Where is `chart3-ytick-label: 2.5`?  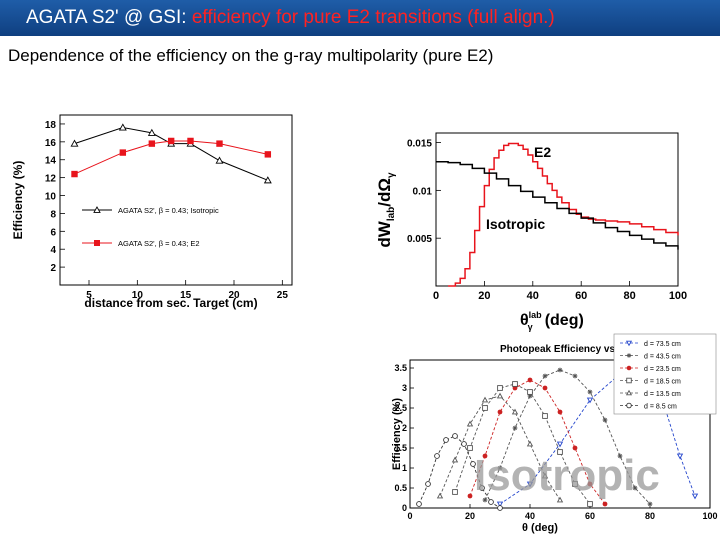 chart3-ytick-label: 2.5 is located at coordinates (400, 408).